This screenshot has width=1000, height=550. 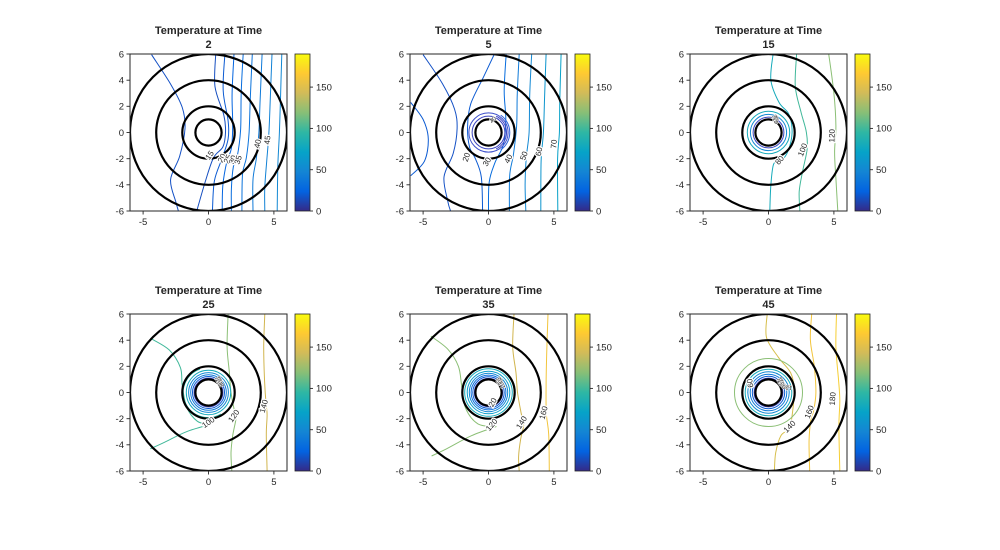 What do you see at coordinates (680, 419) in the screenshot?
I see `y-tick-label: -2` at bounding box center [680, 419].